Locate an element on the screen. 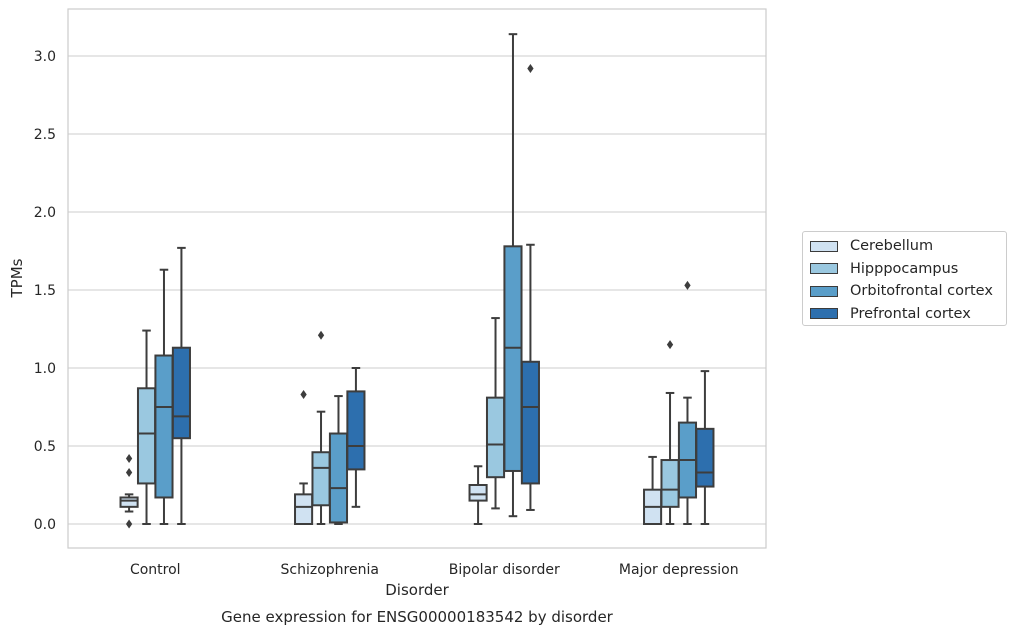 The width and height of the screenshot is (1018, 634). legend-item: Hipppocampus is located at coordinates (904, 269).